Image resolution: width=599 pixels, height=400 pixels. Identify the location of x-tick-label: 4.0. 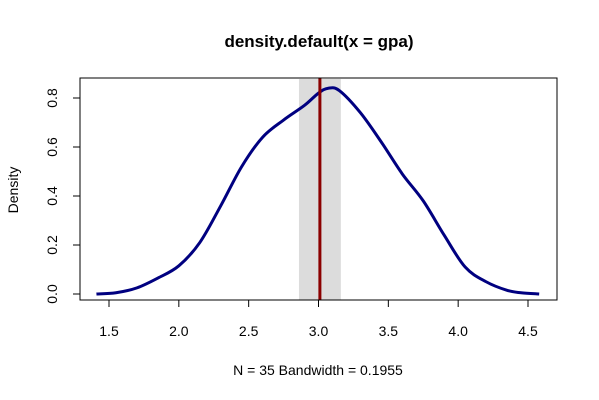
(458, 331).